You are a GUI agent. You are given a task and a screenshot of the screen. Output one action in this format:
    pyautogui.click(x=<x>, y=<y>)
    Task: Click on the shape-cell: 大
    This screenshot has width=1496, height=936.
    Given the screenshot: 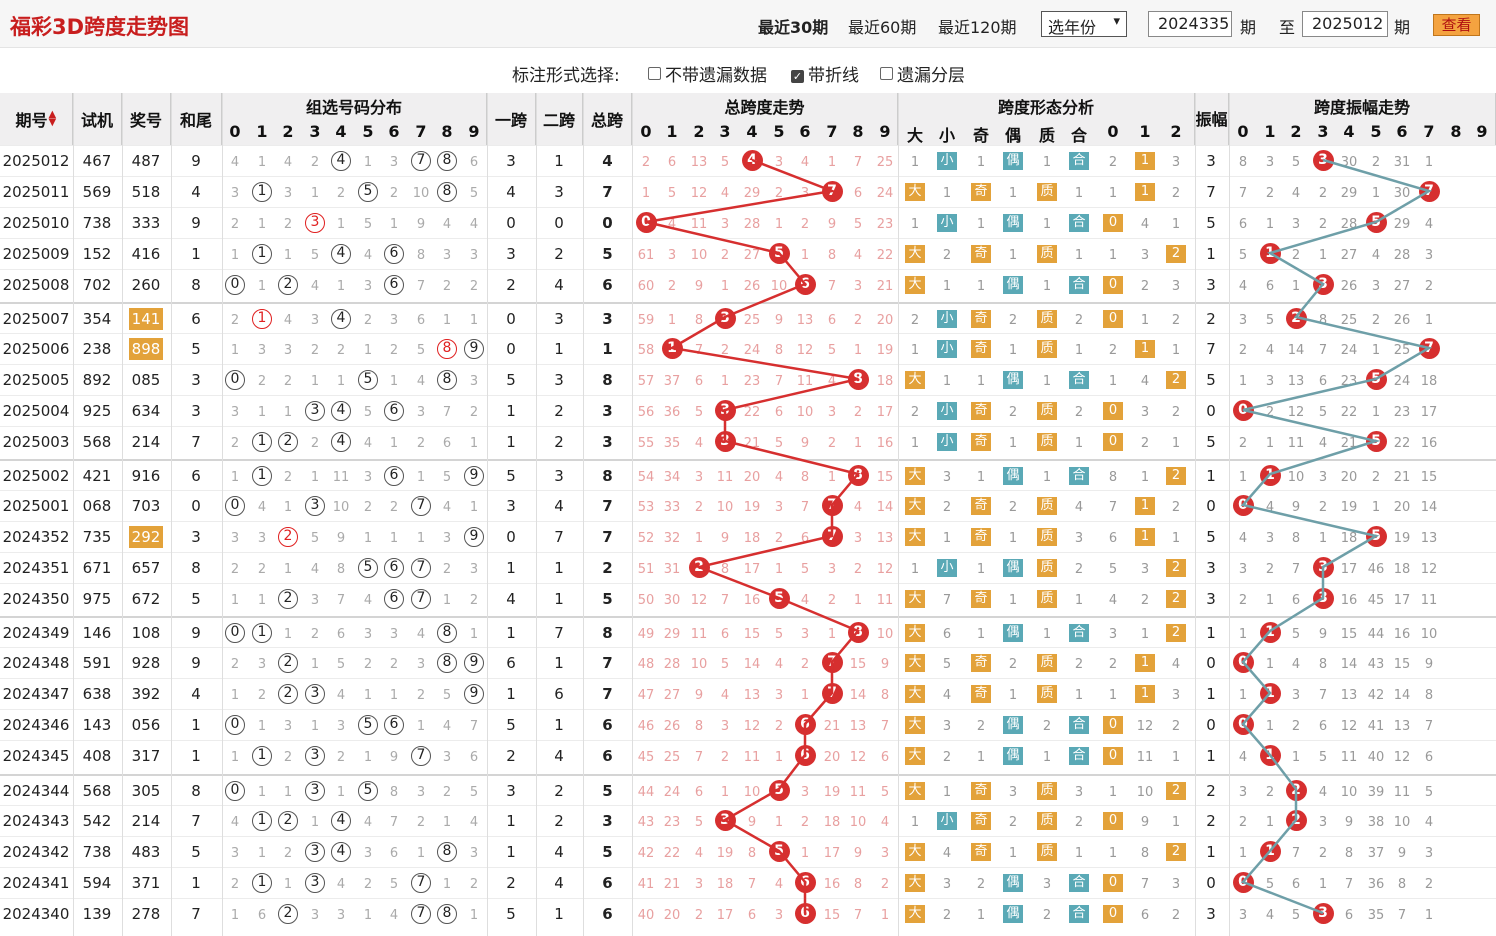 What is the action you would take?
    pyautogui.click(x=915, y=285)
    